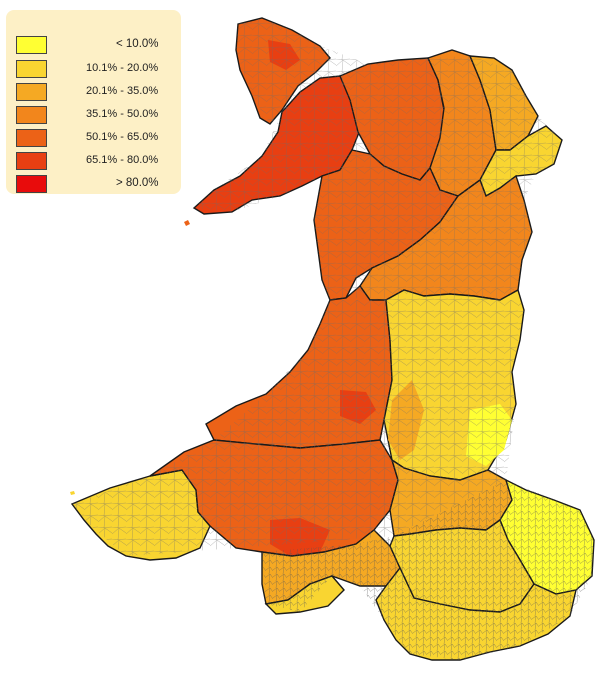  I want to click on legend-item-6: 65.1% - 80.0%, so click(96, 162).